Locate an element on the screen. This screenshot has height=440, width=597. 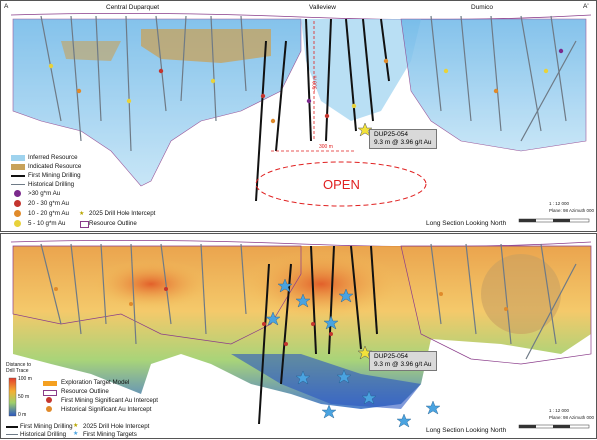
legend-swatch-indicated is located at coordinates (18, 167).